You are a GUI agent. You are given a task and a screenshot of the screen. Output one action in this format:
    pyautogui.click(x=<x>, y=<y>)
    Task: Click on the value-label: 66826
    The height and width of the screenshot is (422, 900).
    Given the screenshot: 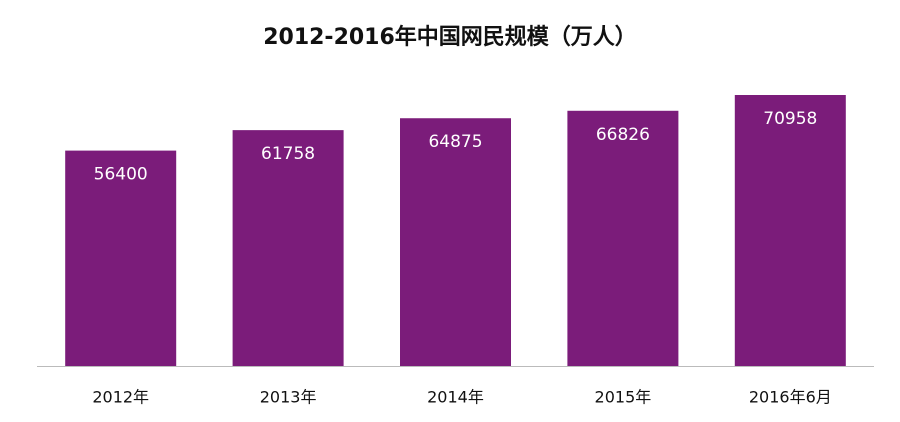 What is the action you would take?
    pyautogui.click(x=623, y=135)
    